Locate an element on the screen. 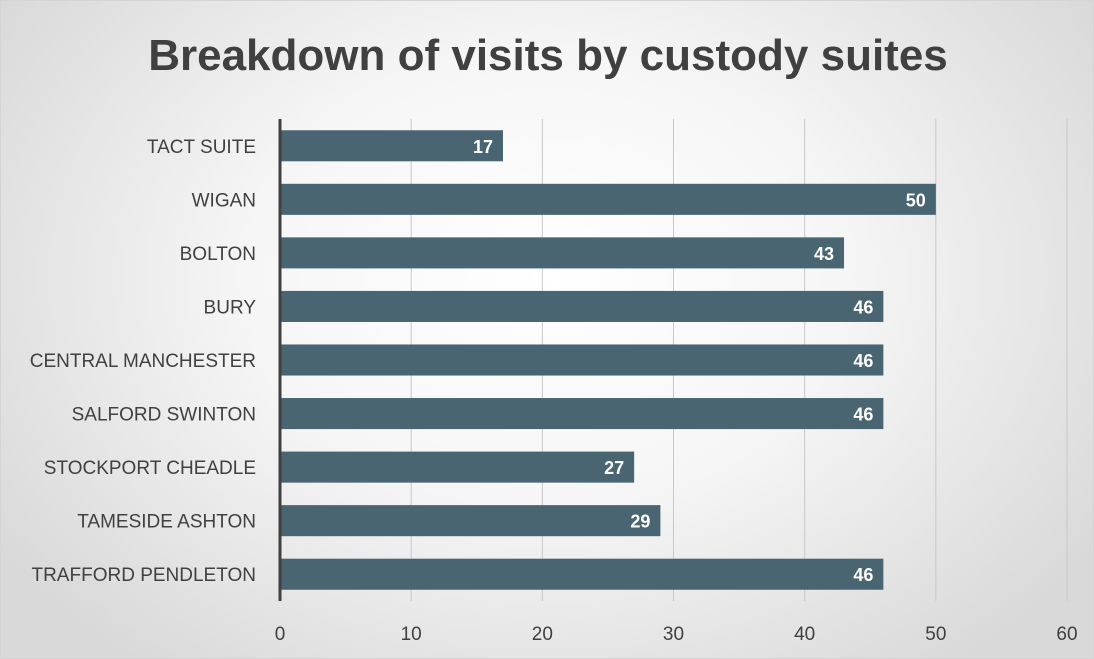 The height and width of the screenshot is (659, 1094). category-label-1: WIGAN is located at coordinates (224, 200).